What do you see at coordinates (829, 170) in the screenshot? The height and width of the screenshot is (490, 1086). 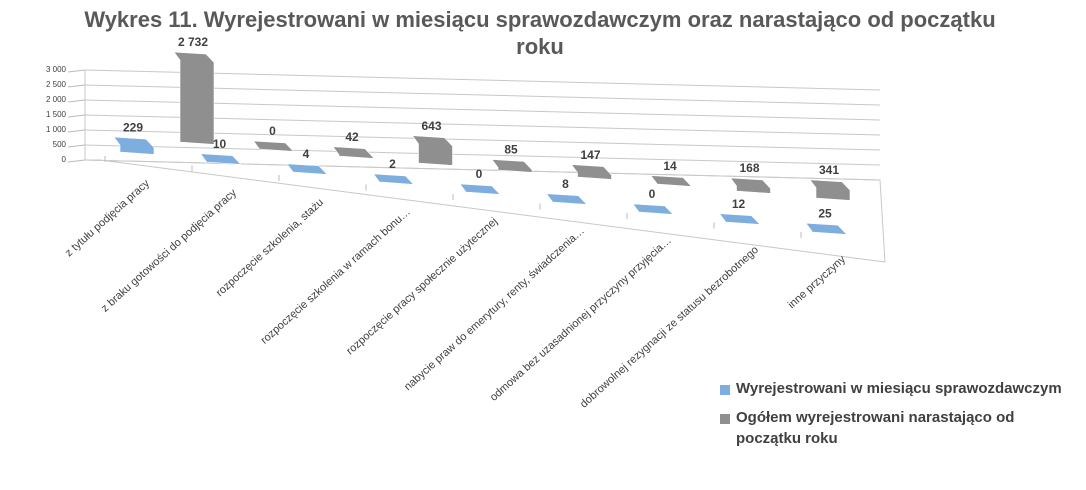 I see `data-label: 341` at bounding box center [829, 170].